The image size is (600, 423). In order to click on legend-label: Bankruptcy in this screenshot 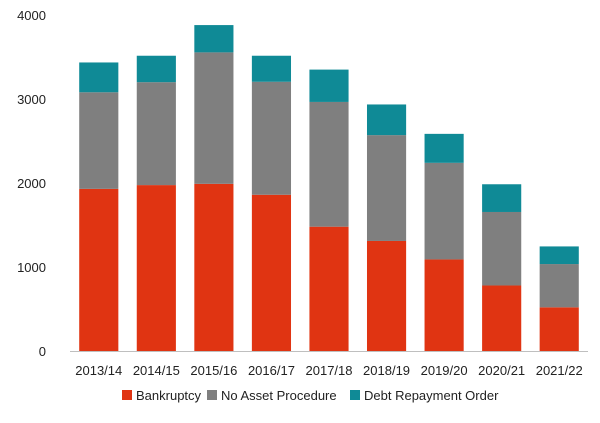, I will do `click(169, 395)`.